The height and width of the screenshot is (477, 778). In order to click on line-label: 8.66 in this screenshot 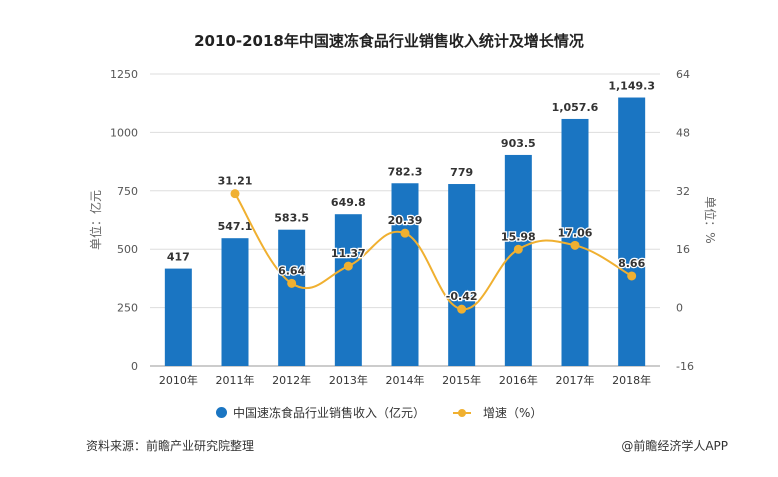, I will do `click(631, 263)`.